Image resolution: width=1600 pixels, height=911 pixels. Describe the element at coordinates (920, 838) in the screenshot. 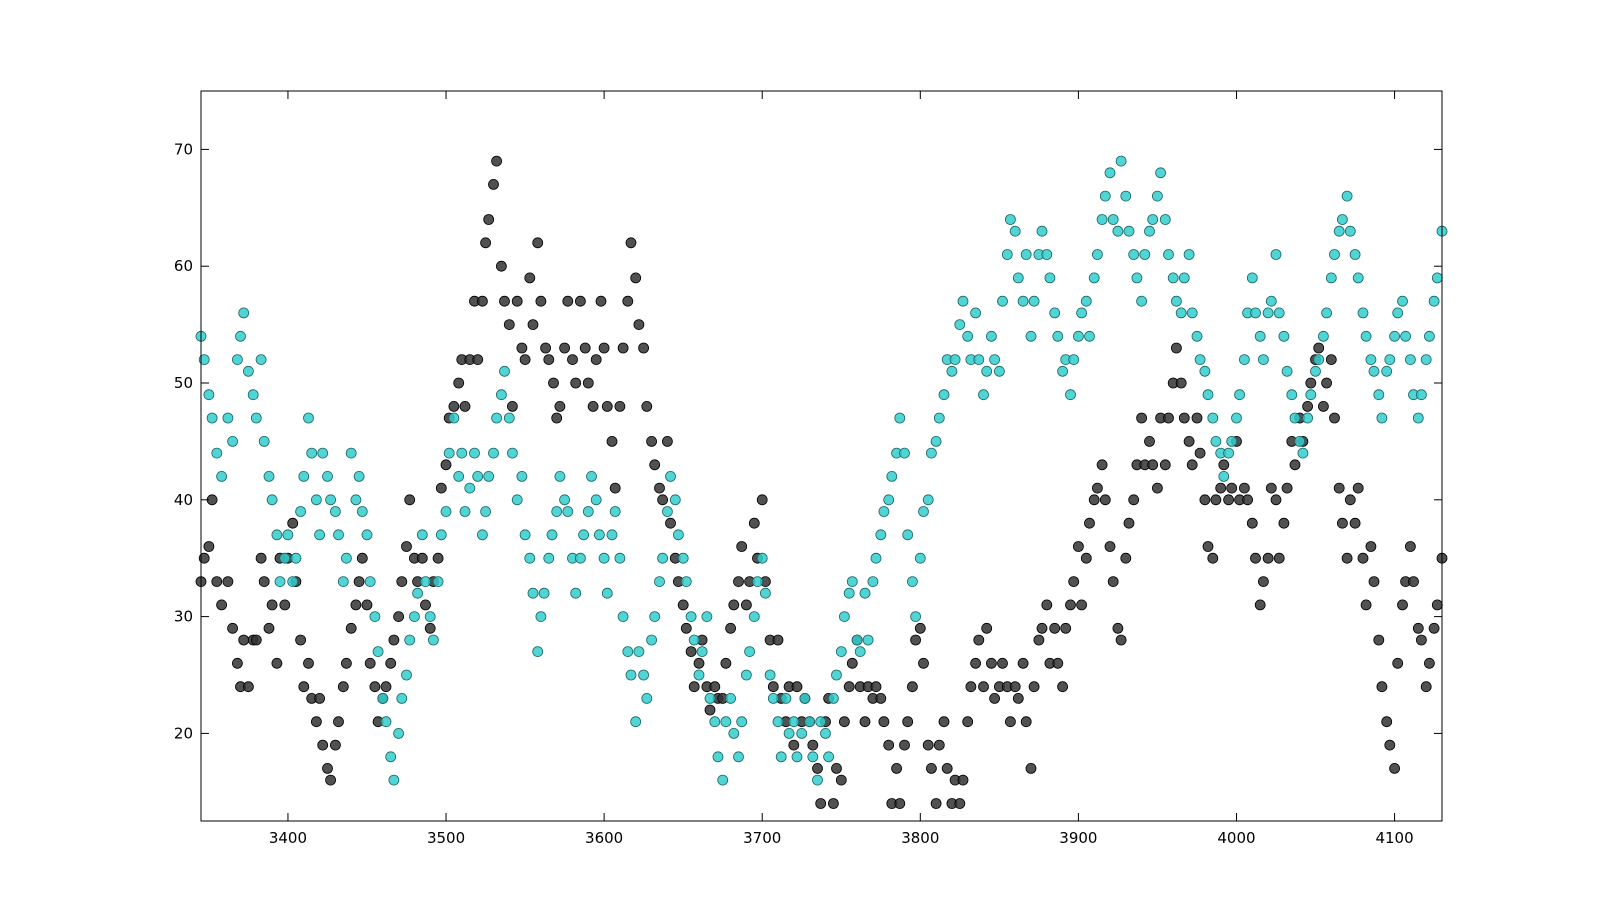

I see `x-tick-label-4: 3800` at that location.